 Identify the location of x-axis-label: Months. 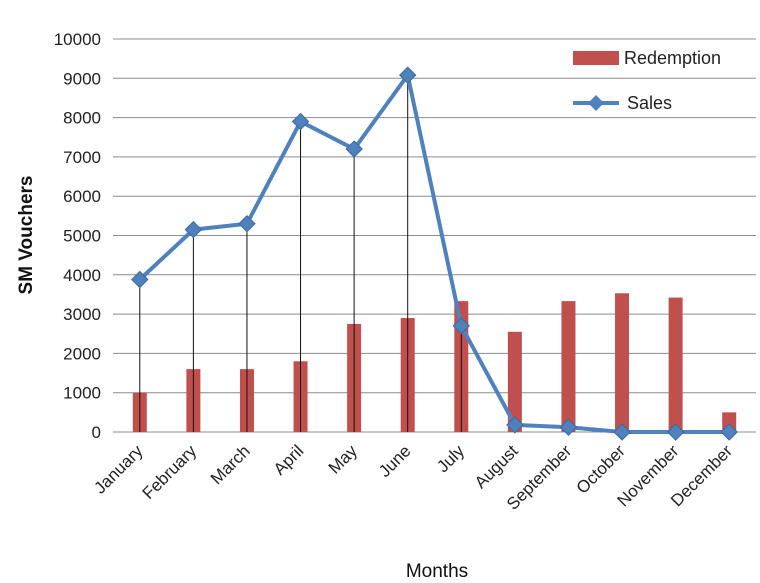
(437, 571).